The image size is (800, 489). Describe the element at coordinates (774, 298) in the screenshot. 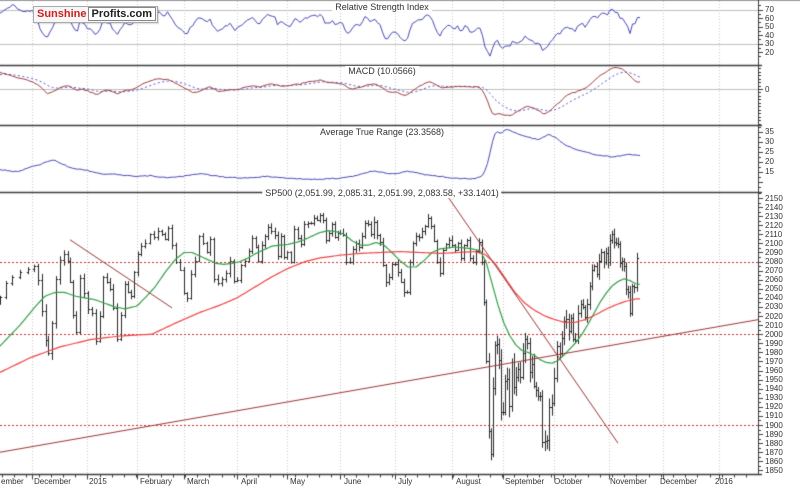

I see `price-axis-label: 2040` at that location.